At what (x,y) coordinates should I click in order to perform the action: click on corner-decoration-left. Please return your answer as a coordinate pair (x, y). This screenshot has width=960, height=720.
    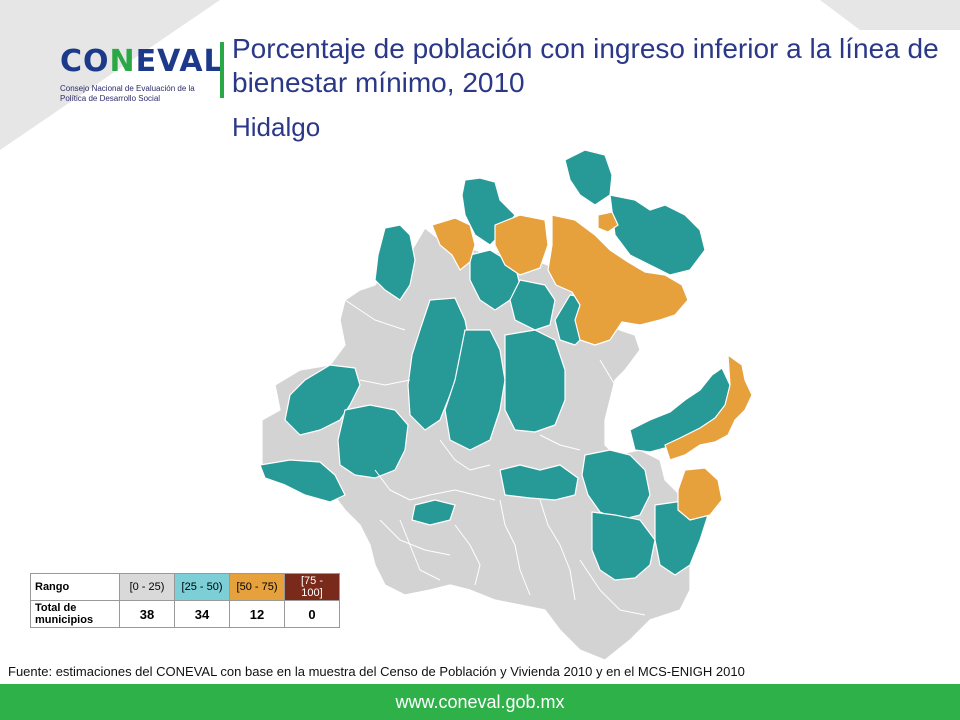
    Looking at the image, I should click on (110, 75).